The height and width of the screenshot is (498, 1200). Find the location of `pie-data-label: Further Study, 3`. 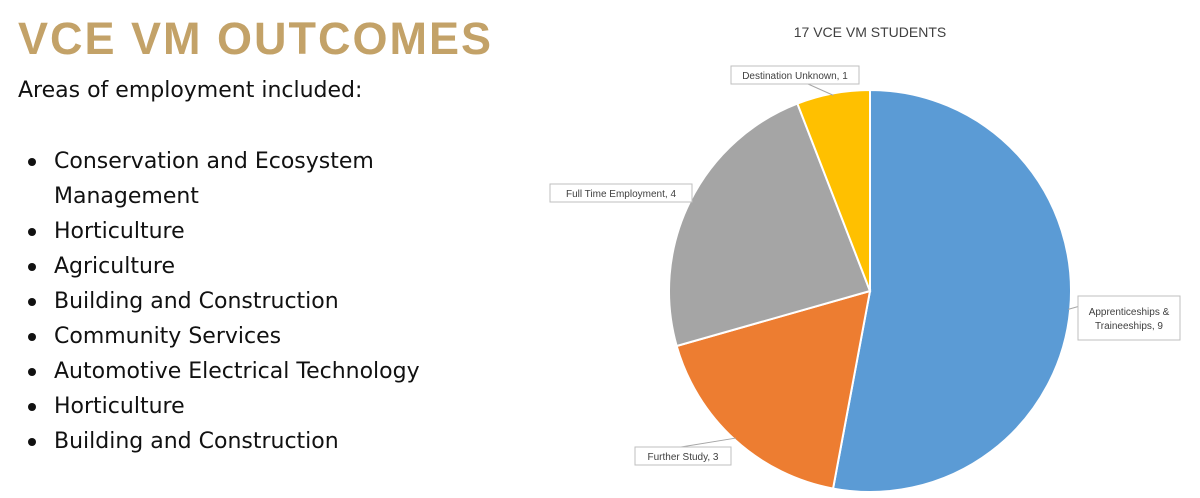

pie-data-label: Further Study, 3 is located at coordinates (683, 457).